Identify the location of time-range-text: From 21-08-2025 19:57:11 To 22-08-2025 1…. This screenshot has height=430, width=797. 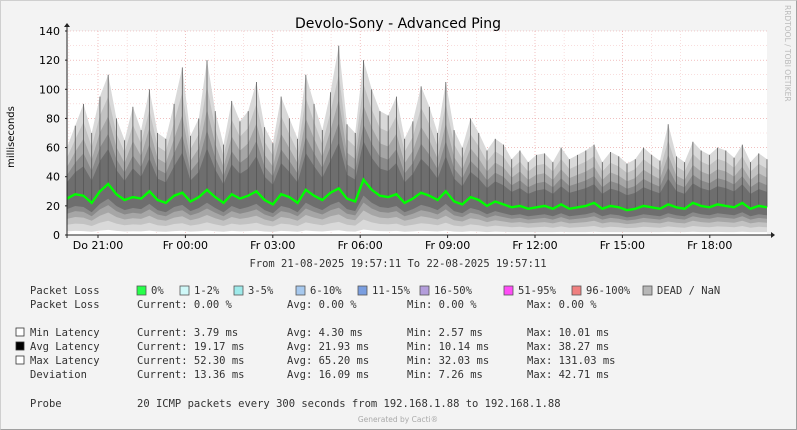
(397, 264).